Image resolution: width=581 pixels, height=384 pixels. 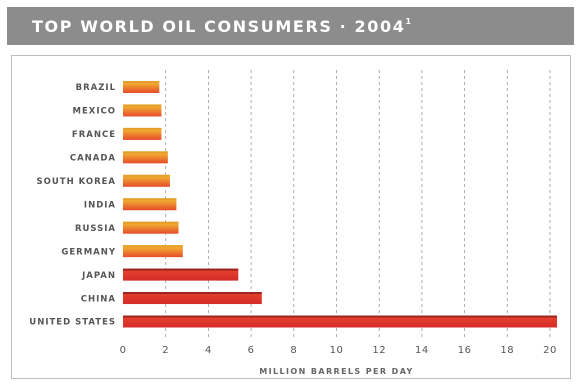 I want to click on title-bar: TOP WORLD OIL CONSUMERS · 20041, so click(x=290, y=26).